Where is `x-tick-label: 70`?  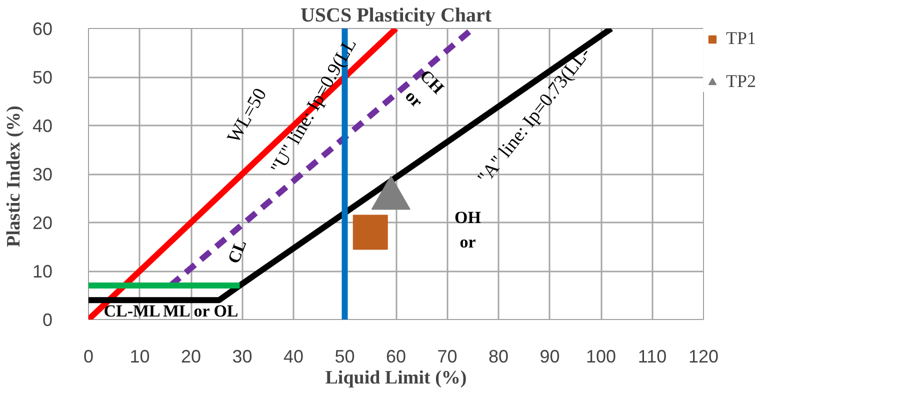 x-tick-label: 70 is located at coordinates (447, 356).